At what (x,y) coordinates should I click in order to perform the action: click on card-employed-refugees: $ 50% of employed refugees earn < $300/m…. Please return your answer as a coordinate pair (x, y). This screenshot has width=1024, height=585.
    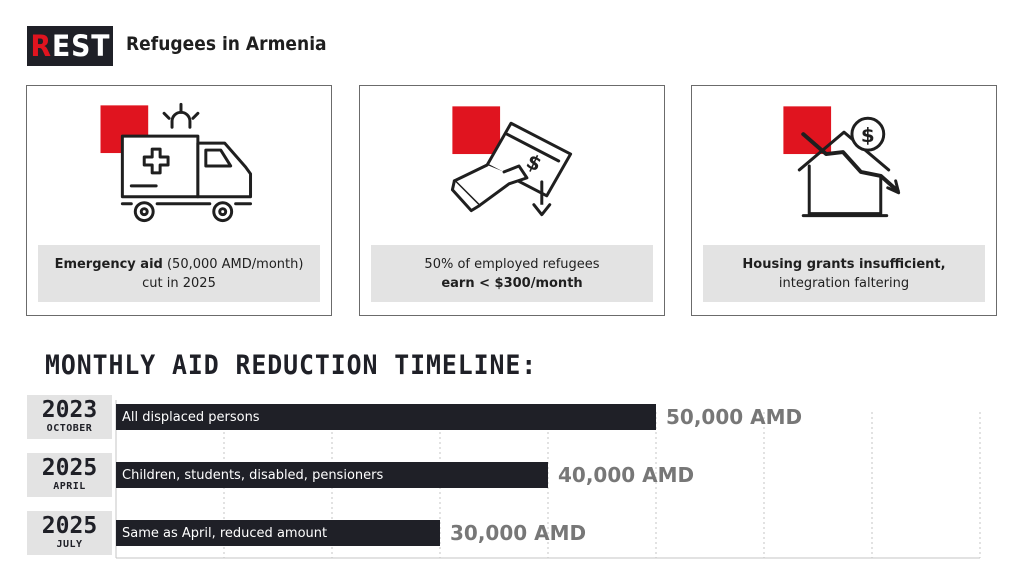
    Looking at the image, I should click on (512, 200).